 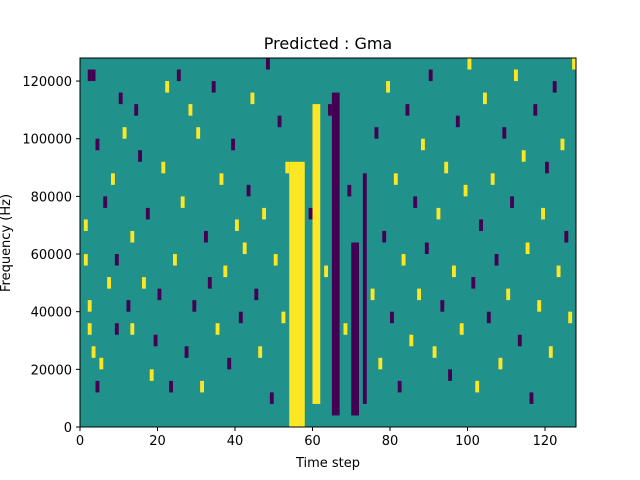 What do you see at coordinates (327, 463) in the screenshot?
I see `x-axis-label: Time step` at bounding box center [327, 463].